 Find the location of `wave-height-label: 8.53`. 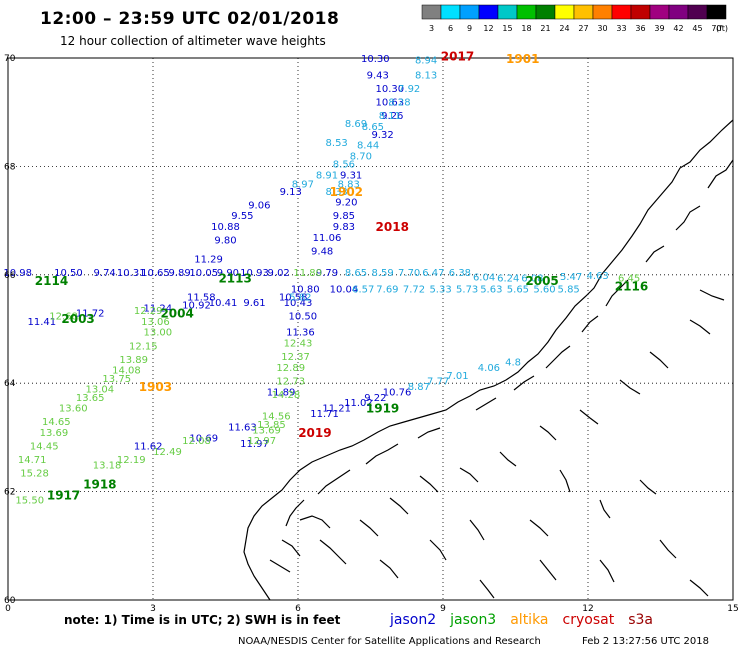

wave-height-label: 8.53 is located at coordinates (337, 143).